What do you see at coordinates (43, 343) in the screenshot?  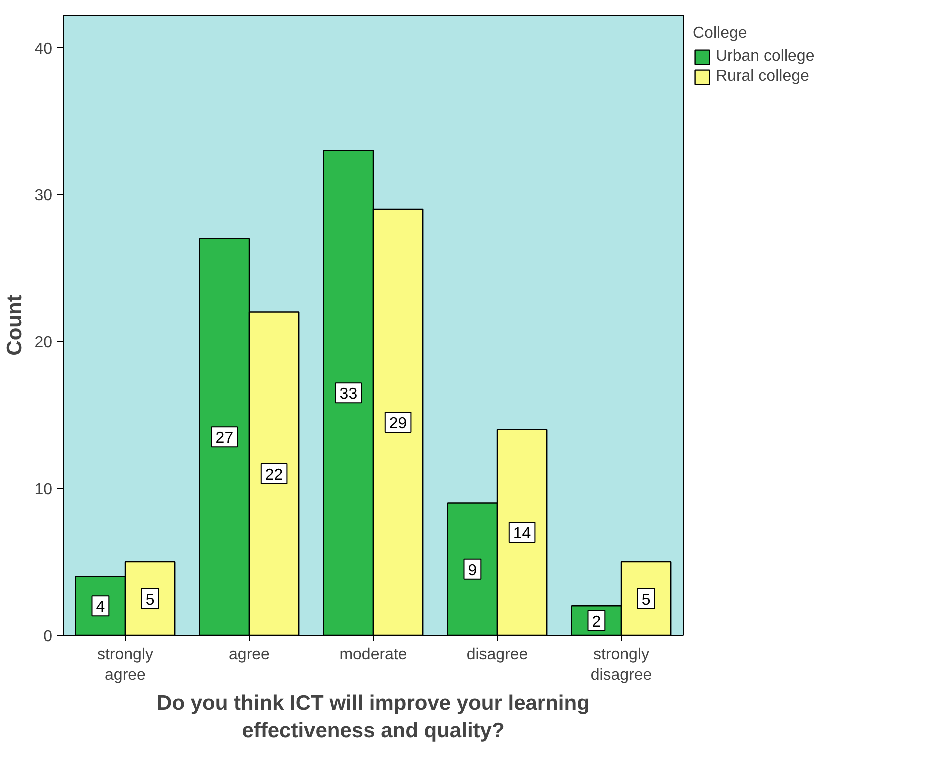 I see `y-tick-label: 20` at bounding box center [43, 343].